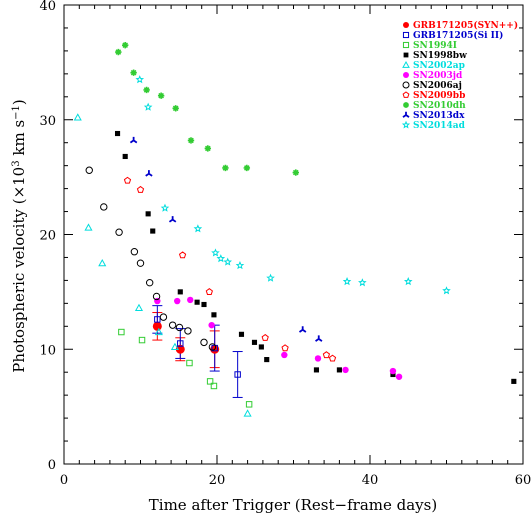  Describe the element at coordinates (406, 25) in the screenshot. I see `legend-marker-grb171205-syn` at that location.